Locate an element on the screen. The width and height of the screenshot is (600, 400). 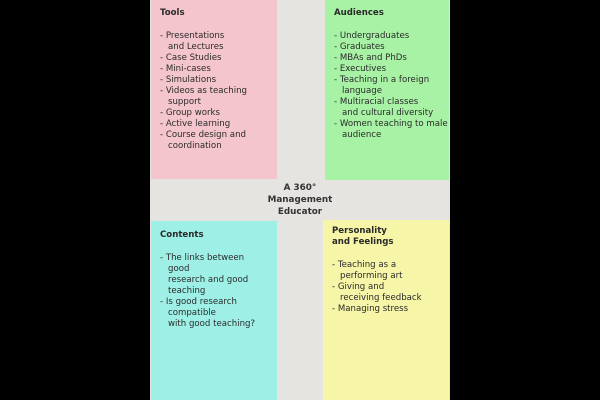
list-item-line: - Graduates is located at coordinates (359, 47).